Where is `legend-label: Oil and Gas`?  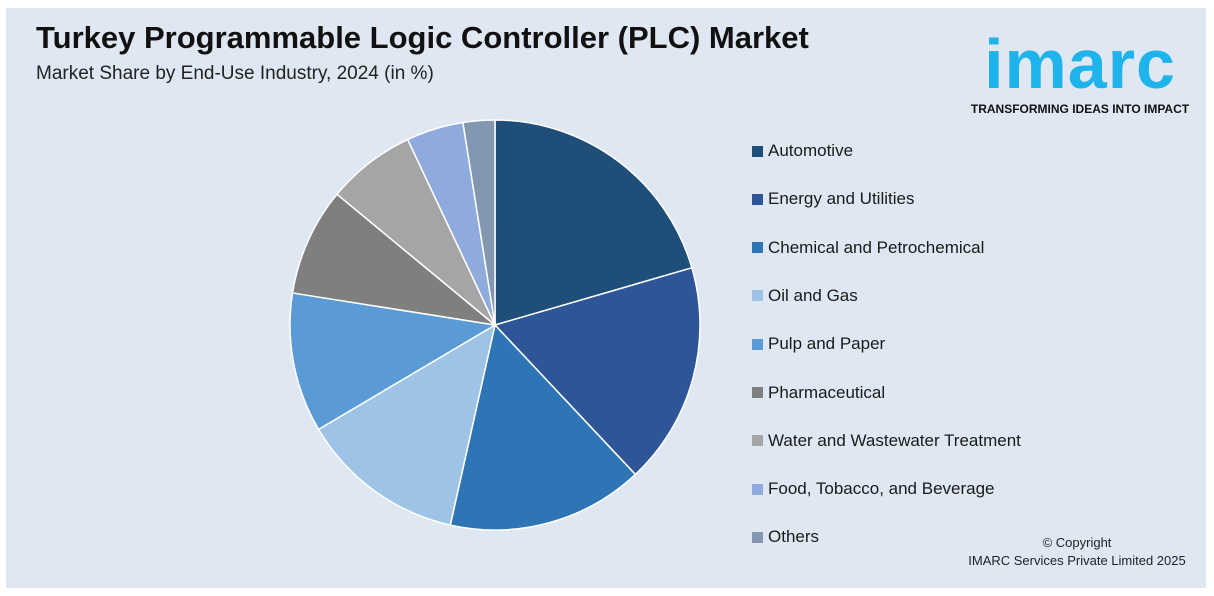
legend-label: Oil and Gas is located at coordinates (813, 296).